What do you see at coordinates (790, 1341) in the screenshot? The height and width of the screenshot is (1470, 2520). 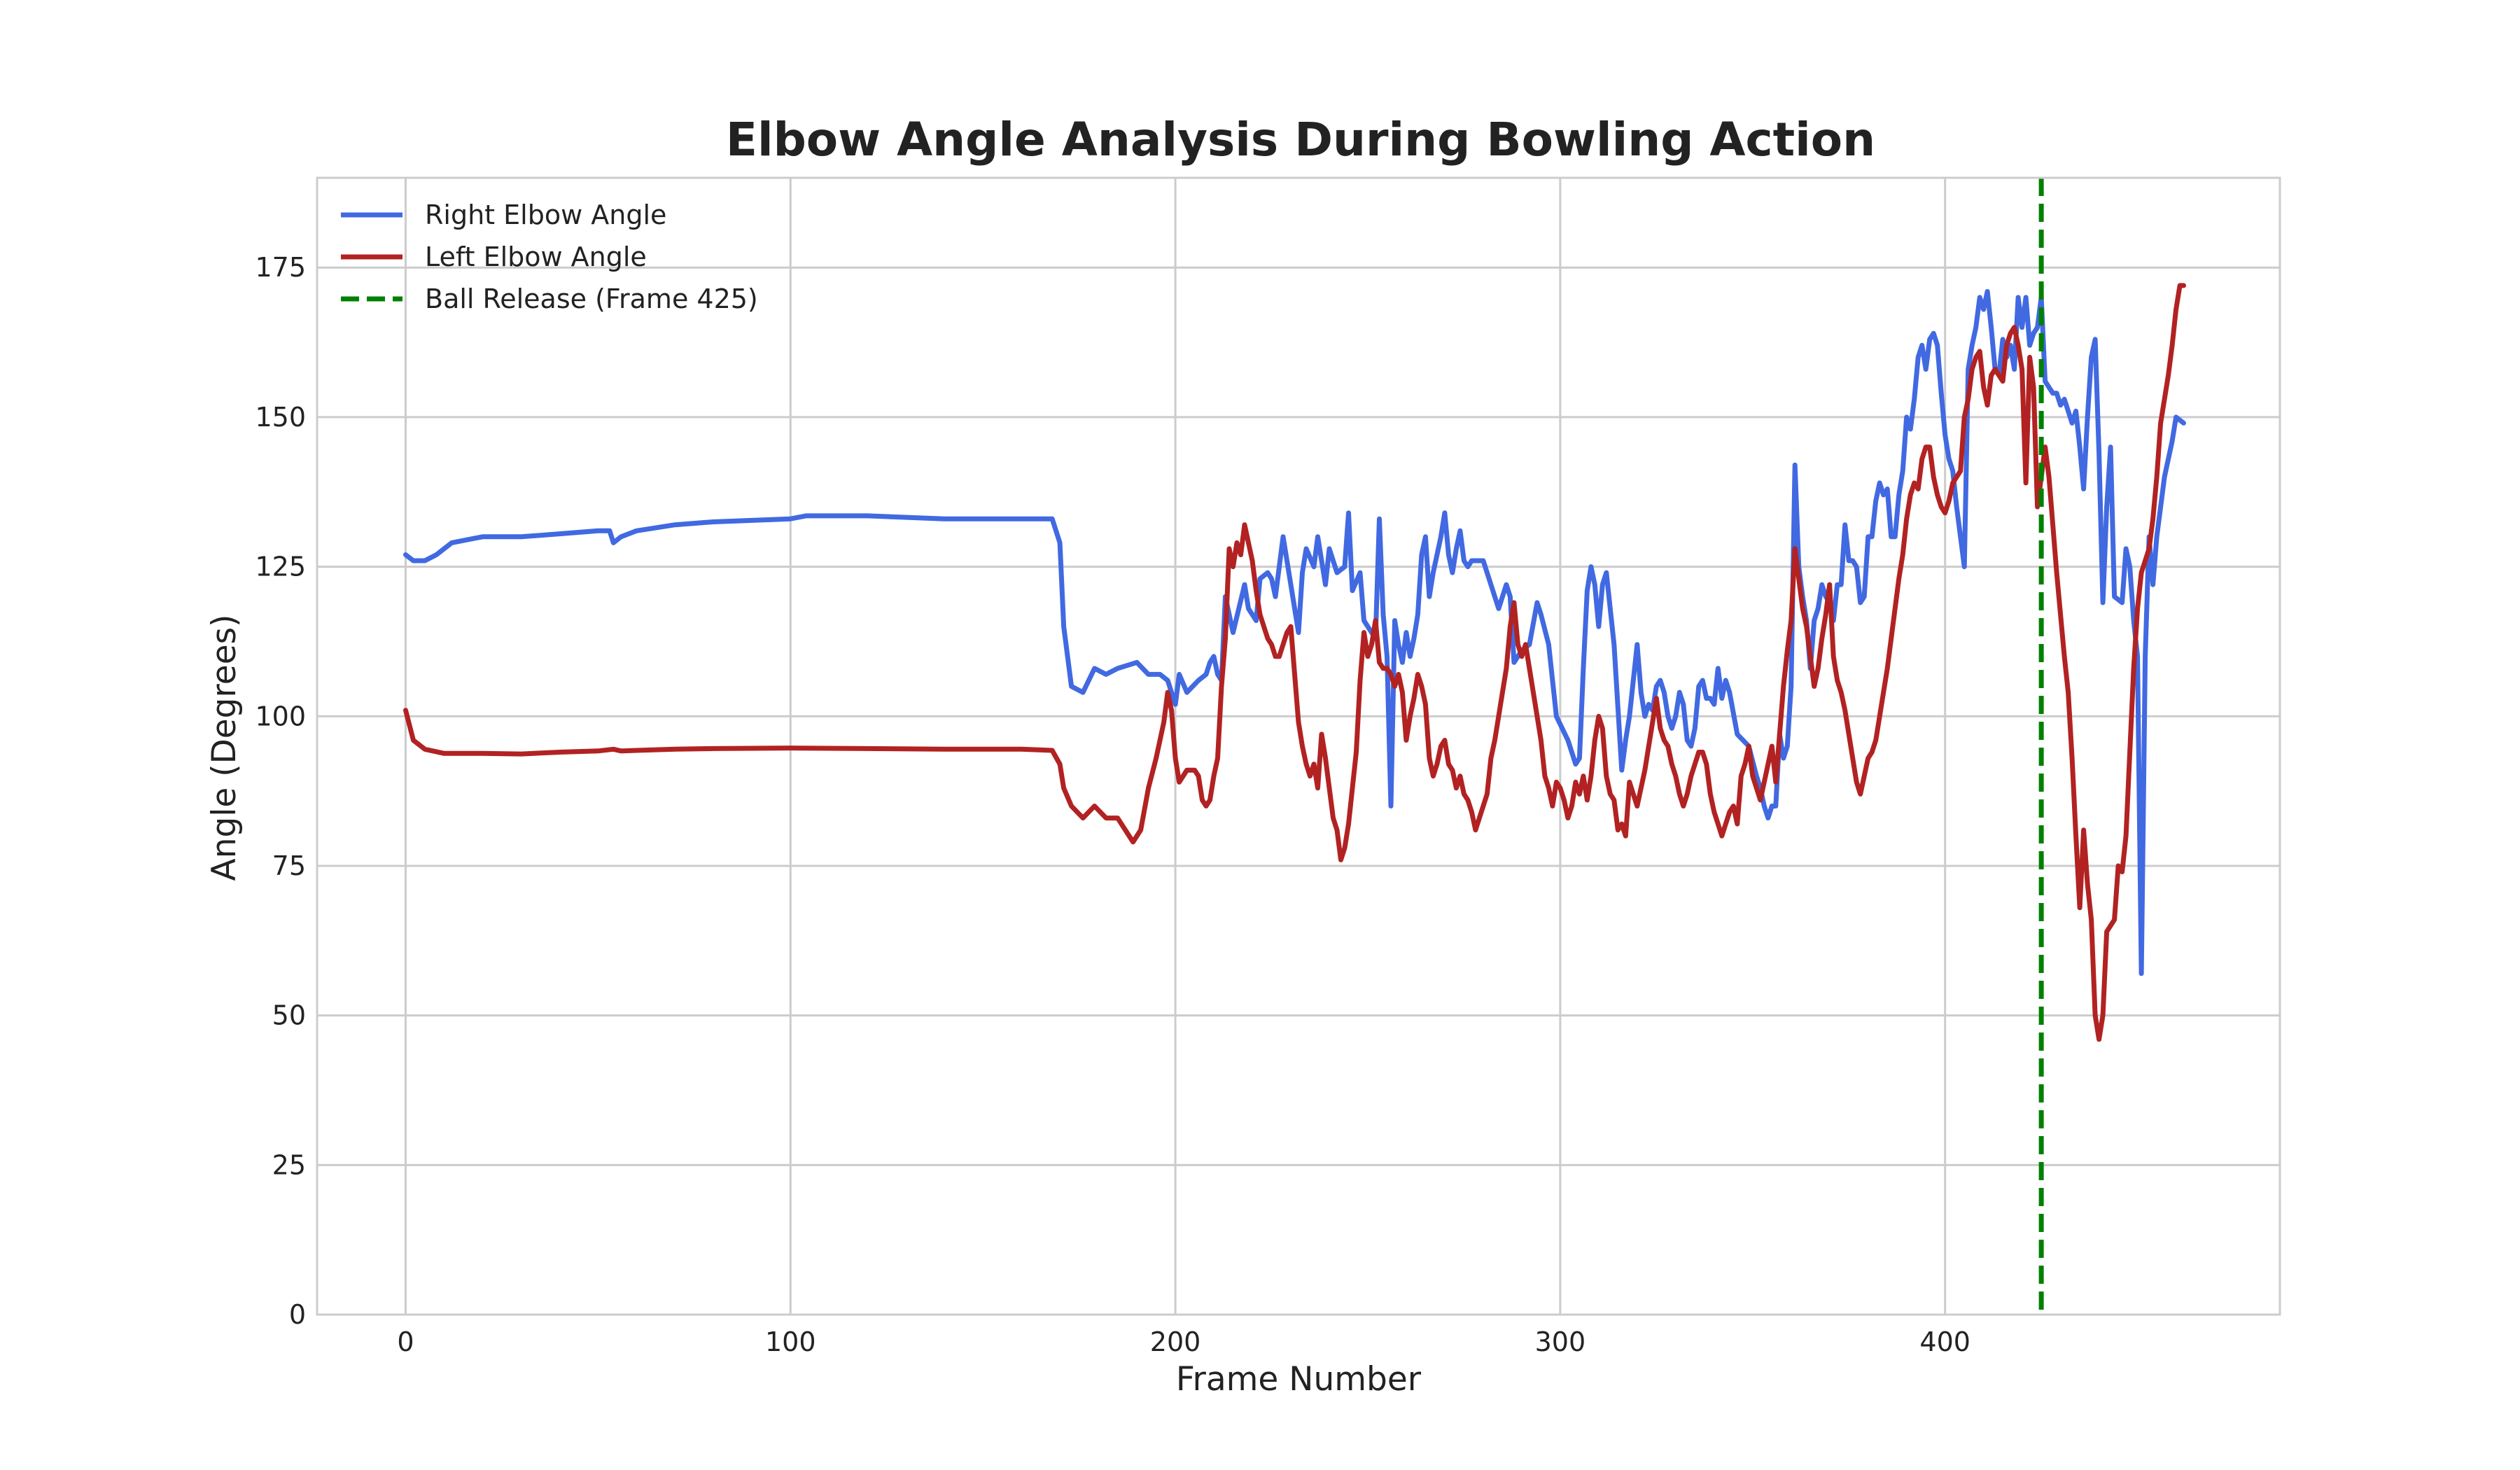 I see `x-tick-label: 100` at bounding box center [790, 1341].